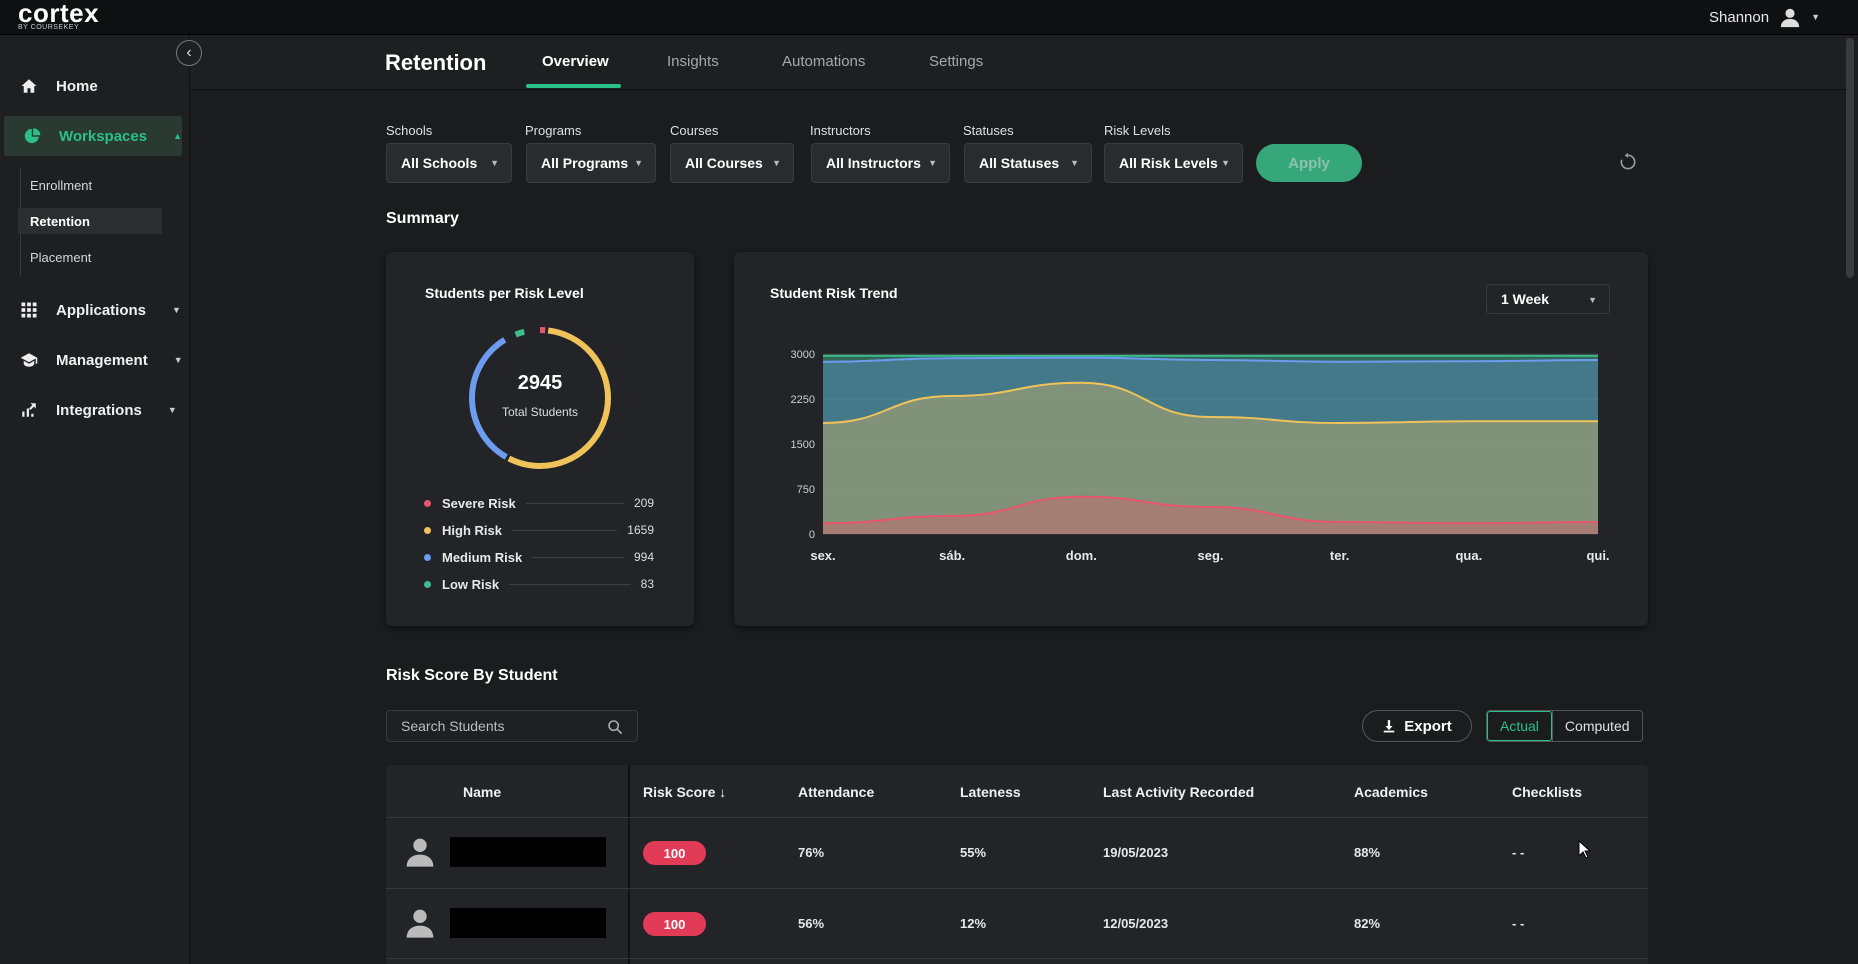  What do you see at coordinates (482, 557) in the screenshot?
I see `legend-label: Medium Risk` at bounding box center [482, 557].